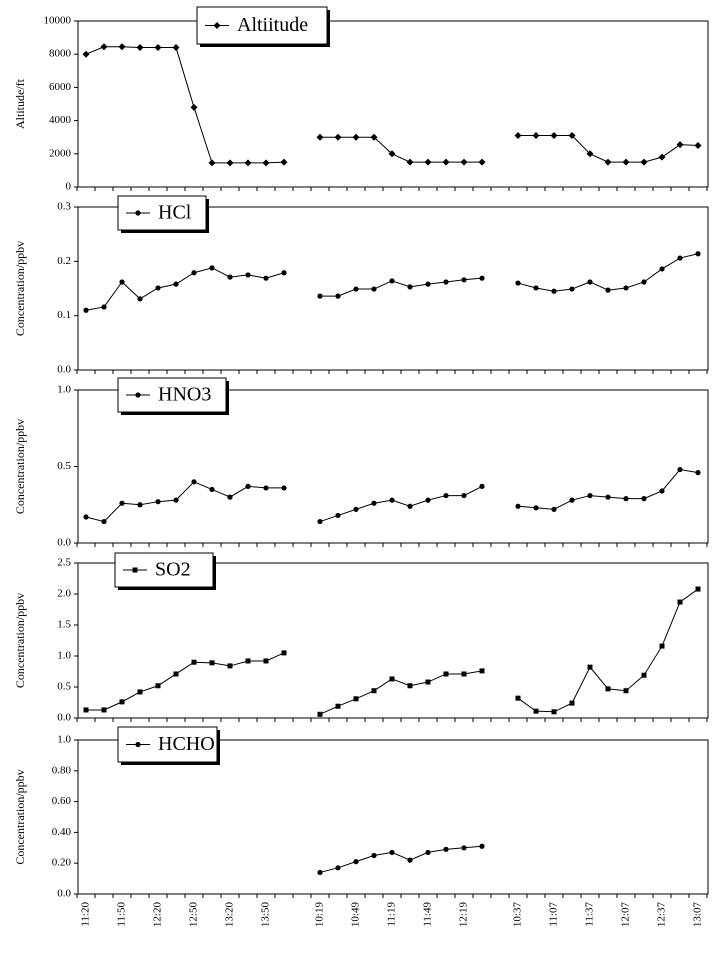 The height and width of the screenshot is (960, 719). Describe the element at coordinates (62, 832) in the screenshot. I see `y-tick-label: 0.40` at that location.